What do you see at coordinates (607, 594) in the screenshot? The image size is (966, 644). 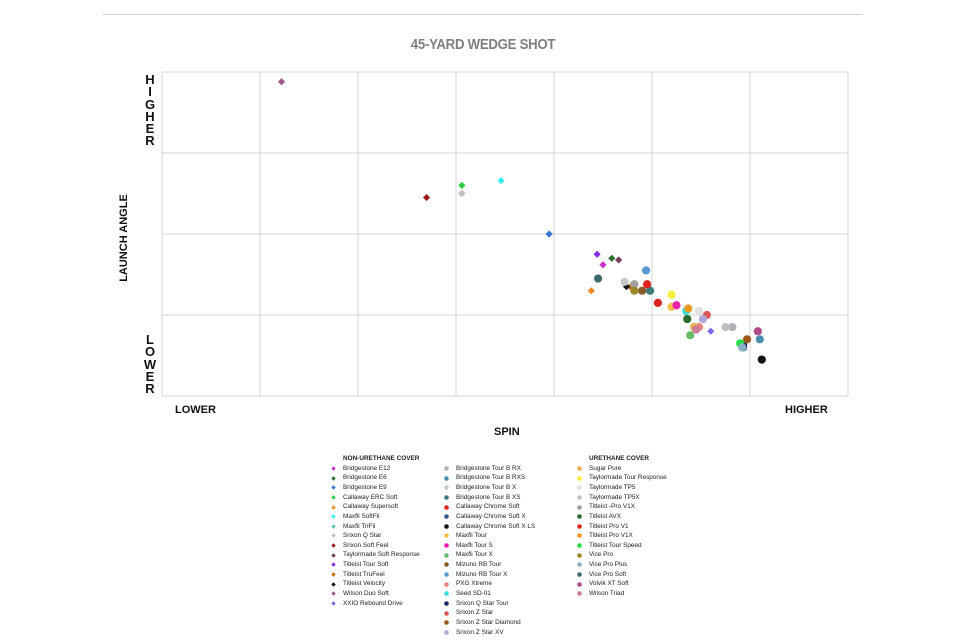 I see `legend-label: Wilson Triad` at bounding box center [607, 594].